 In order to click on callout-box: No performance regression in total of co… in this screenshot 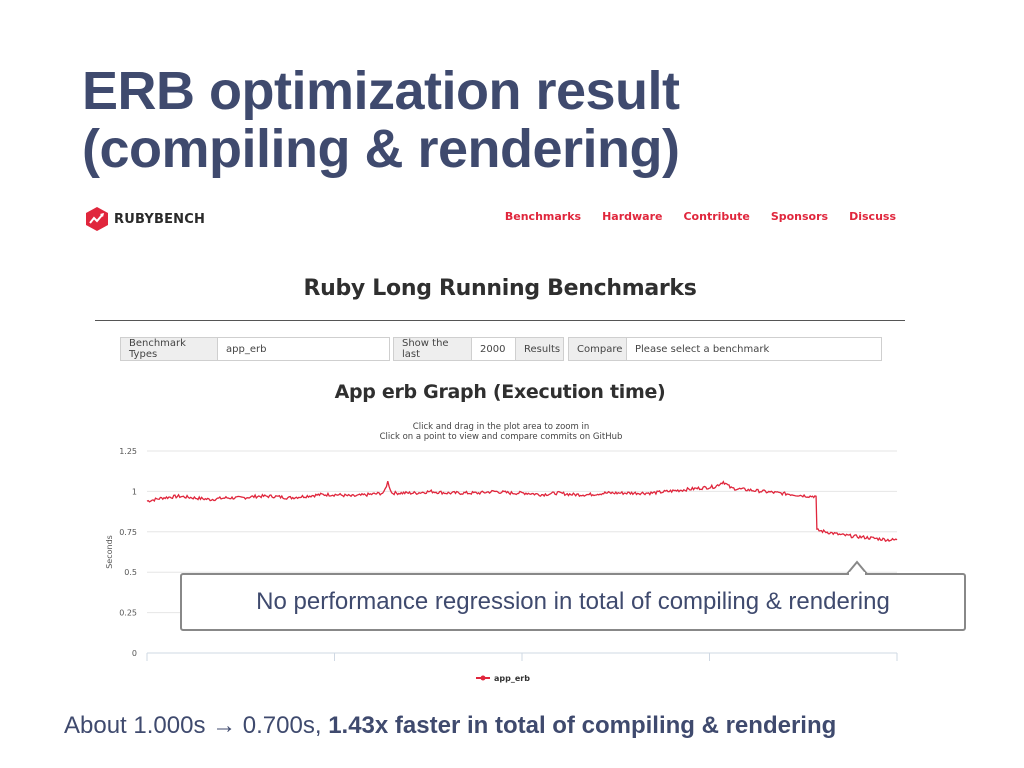, I will do `click(573, 602)`.